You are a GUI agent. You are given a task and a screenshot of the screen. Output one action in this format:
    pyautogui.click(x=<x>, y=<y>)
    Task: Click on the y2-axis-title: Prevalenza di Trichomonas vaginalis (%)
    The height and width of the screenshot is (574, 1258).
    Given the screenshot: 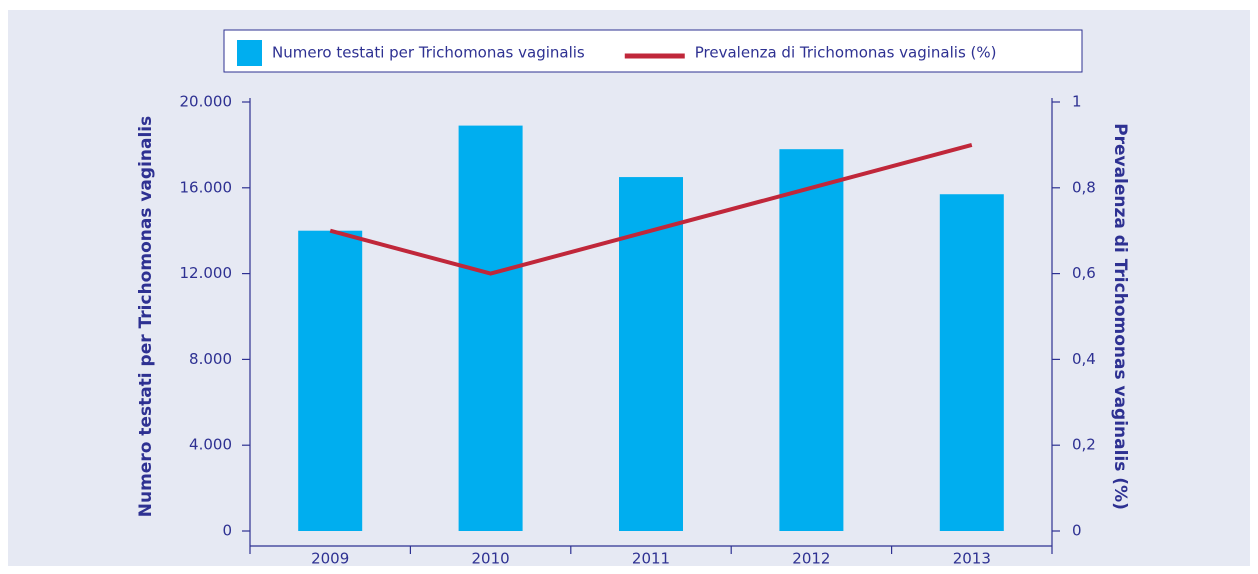 What is the action you would take?
    pyautogui.click(x=1120, y=316)
    